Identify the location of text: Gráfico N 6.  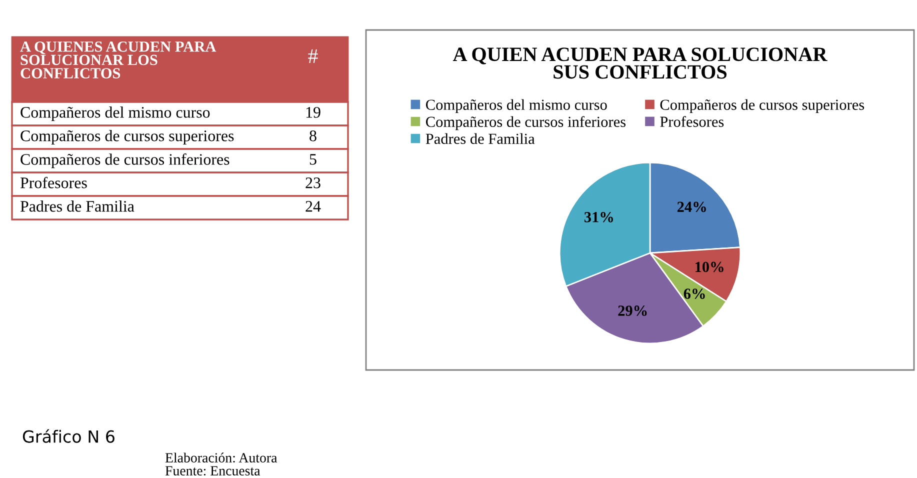
(68, 436).